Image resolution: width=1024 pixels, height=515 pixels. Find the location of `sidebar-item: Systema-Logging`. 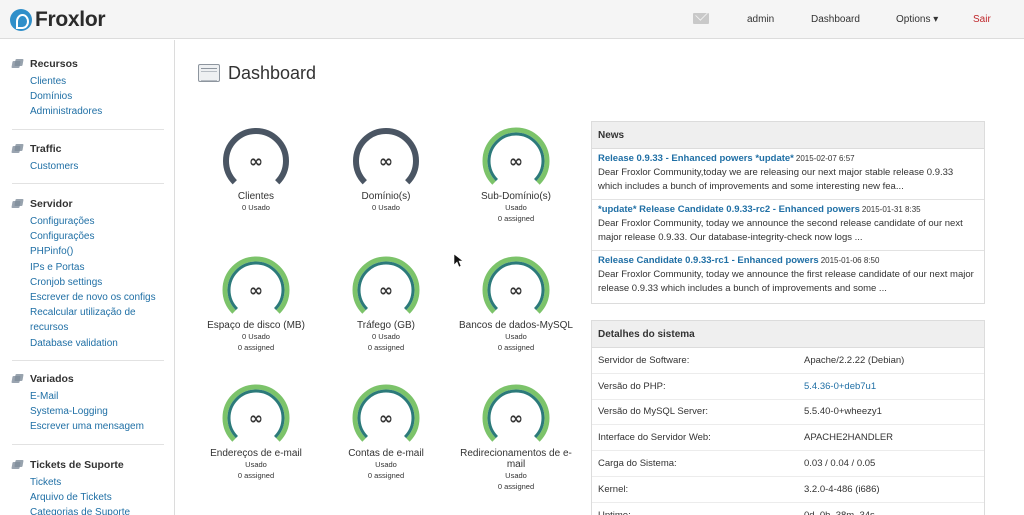

sidebar-item: Systema-Logging is located at coordinates (69, 412).